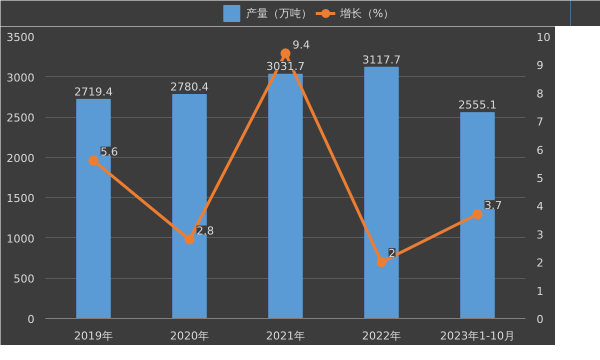 This screenshot has height=360, width=600. I want to click on data-label: 3.7, so click(493, 205).